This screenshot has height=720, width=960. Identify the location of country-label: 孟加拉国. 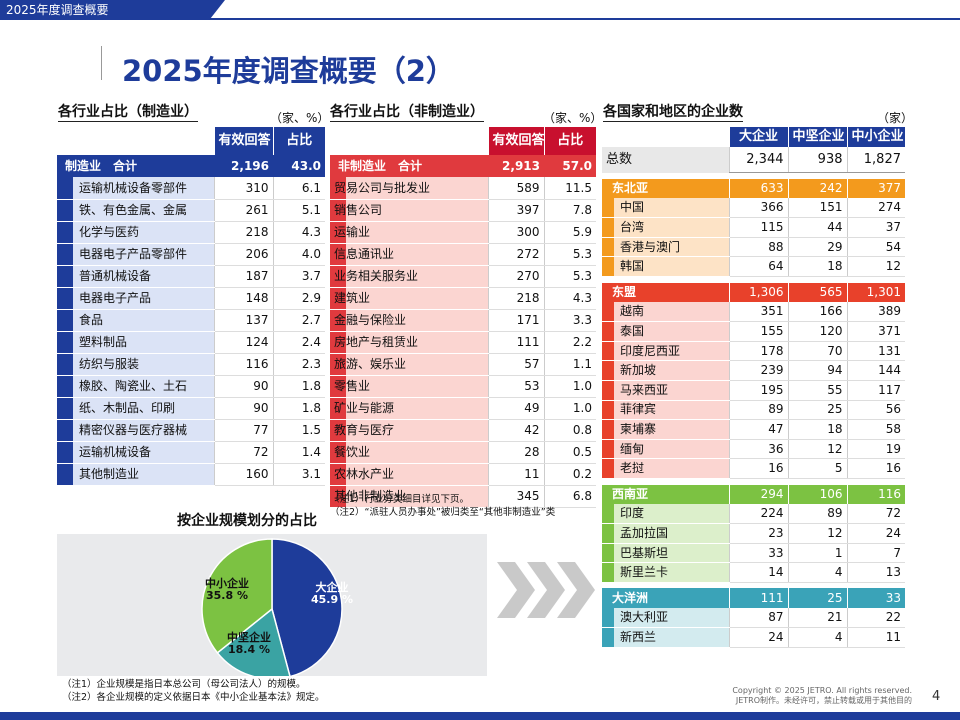
(665, 533).